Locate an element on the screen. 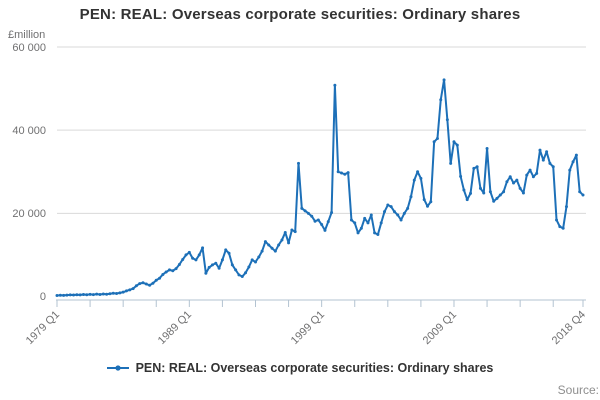  y-tick-label-40000: 40 000 is located at coordinates (29, 131).